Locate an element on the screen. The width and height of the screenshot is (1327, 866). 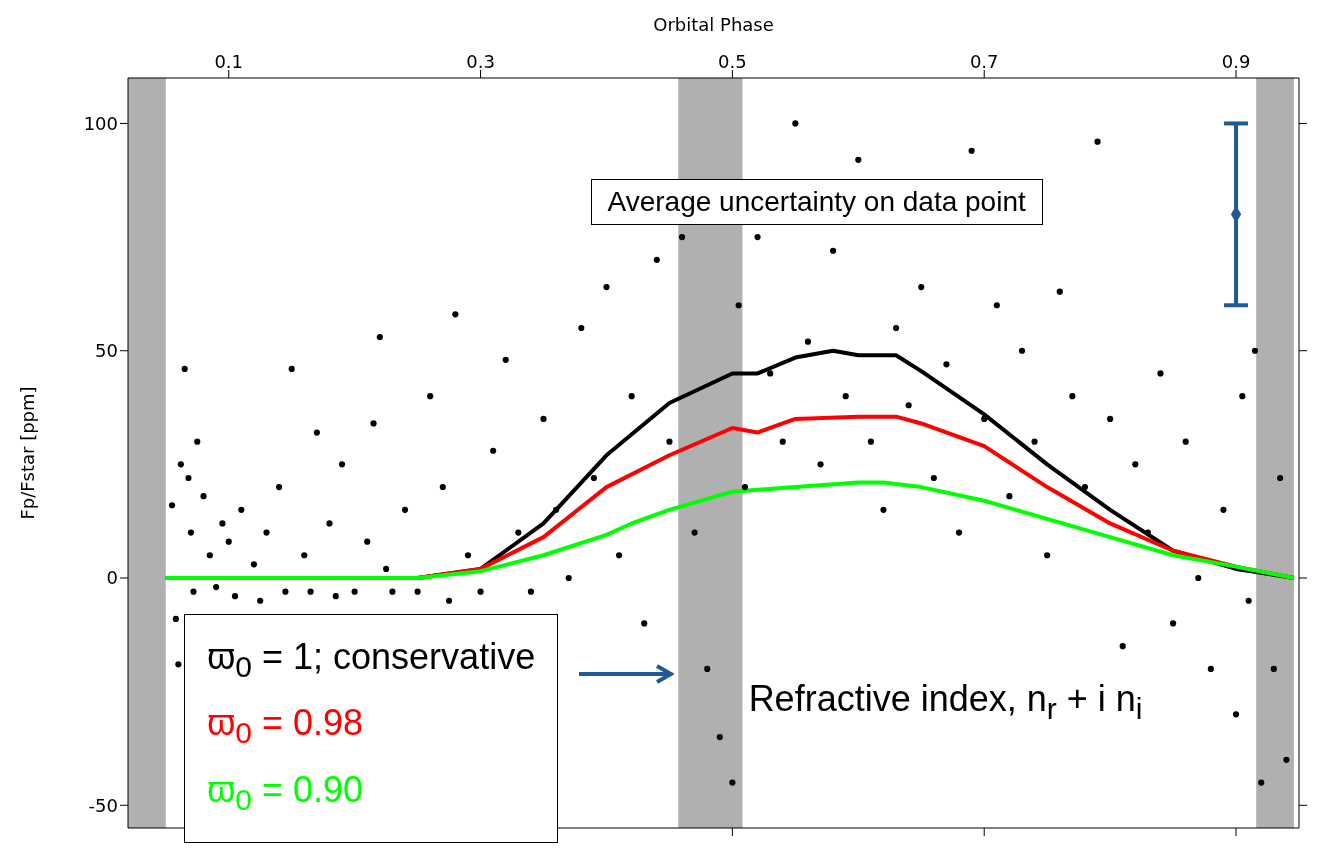
y-tick-label: 100 is located at coordinates (100, 123).